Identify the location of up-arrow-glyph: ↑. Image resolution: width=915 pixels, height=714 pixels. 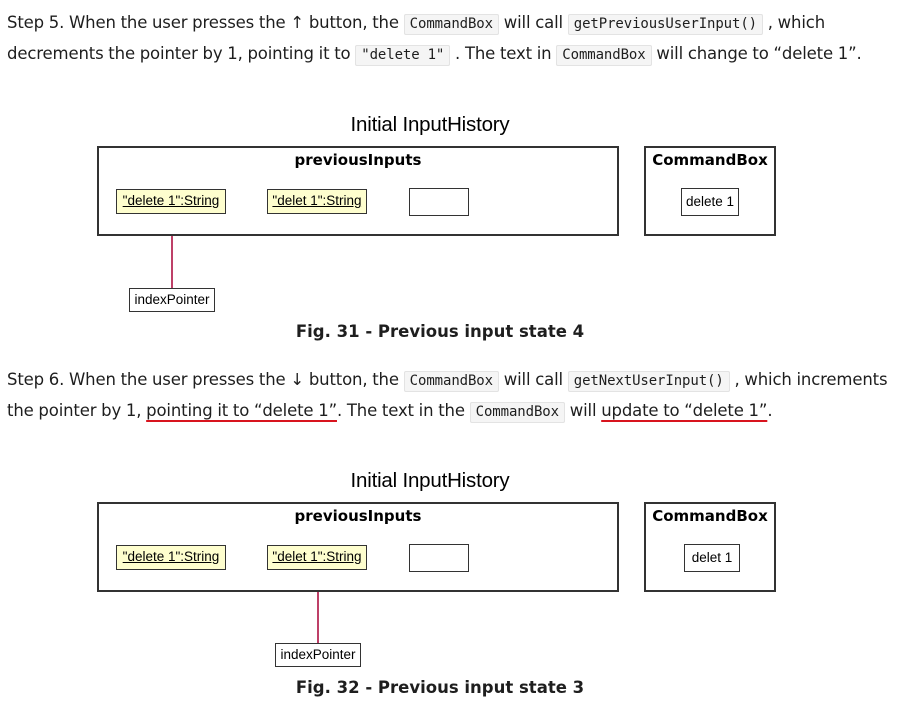
(297, 22).